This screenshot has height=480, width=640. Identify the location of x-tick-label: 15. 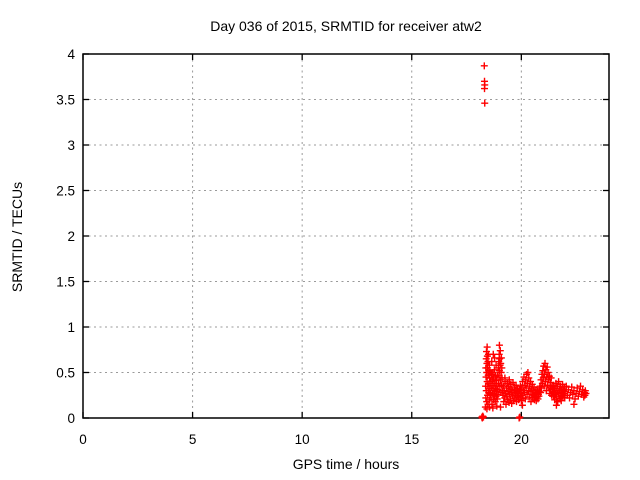
(411, 439).